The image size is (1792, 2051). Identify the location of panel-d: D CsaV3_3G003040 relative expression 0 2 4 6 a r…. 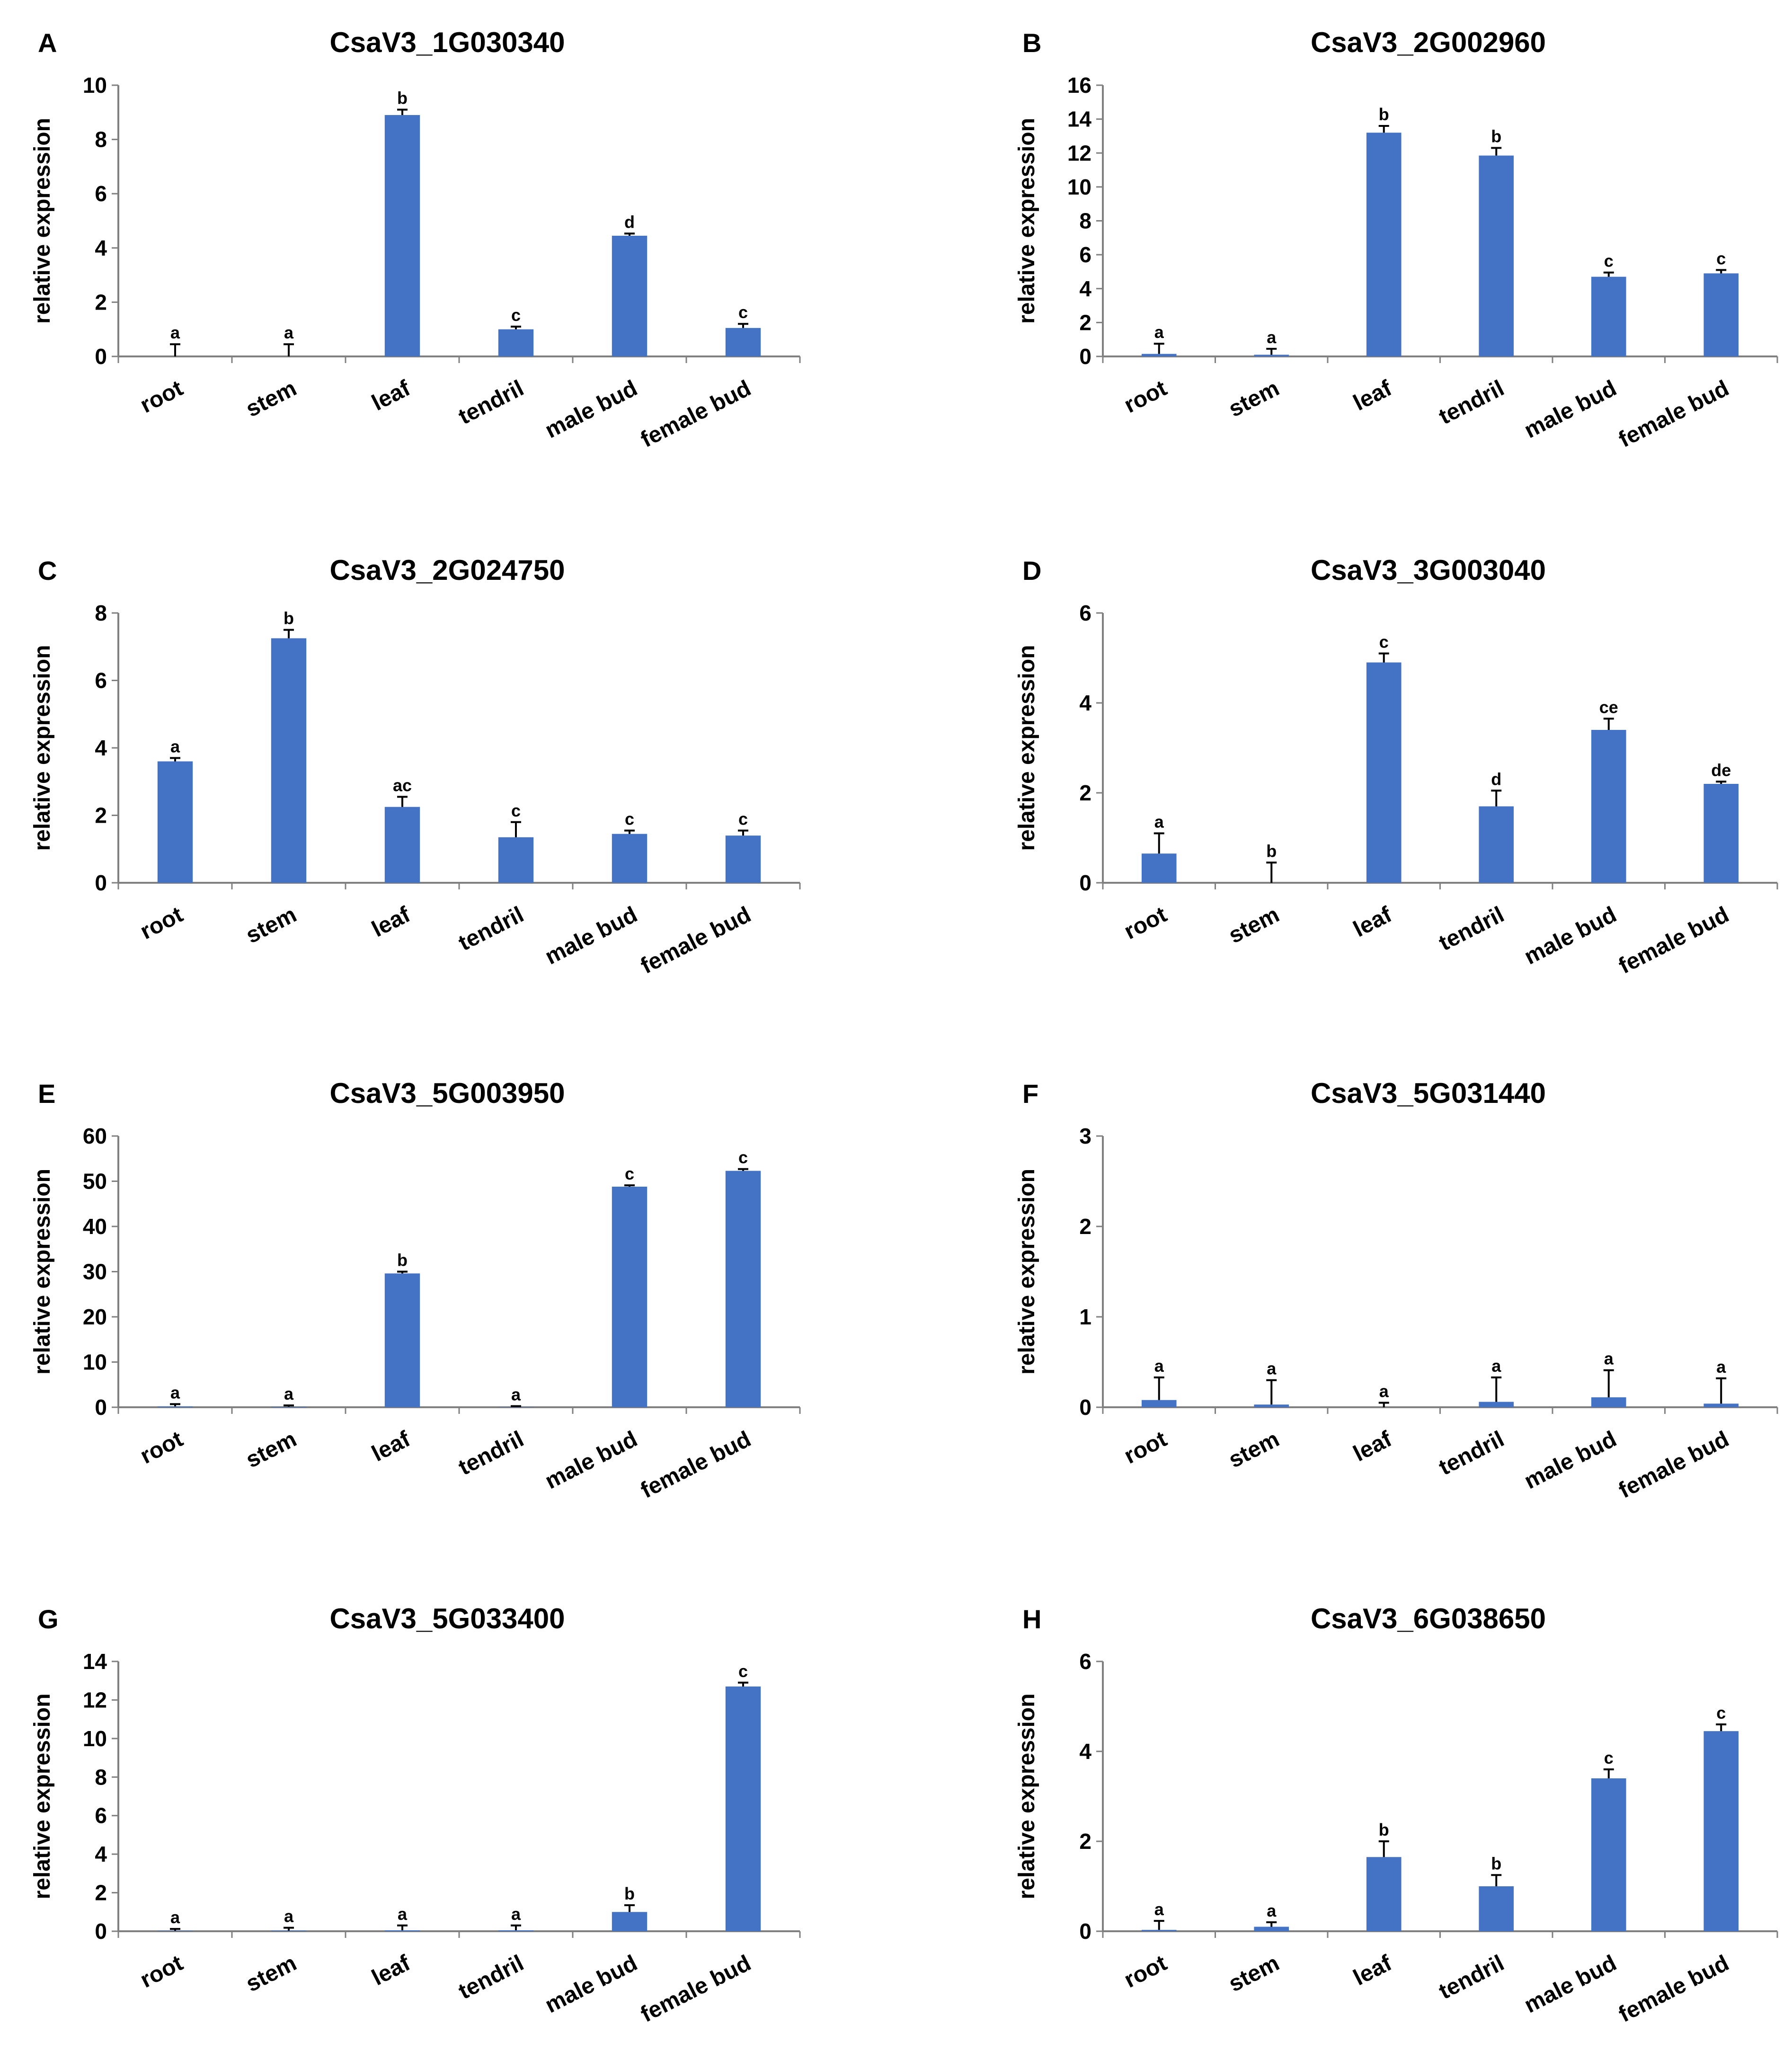
(1396, 766).